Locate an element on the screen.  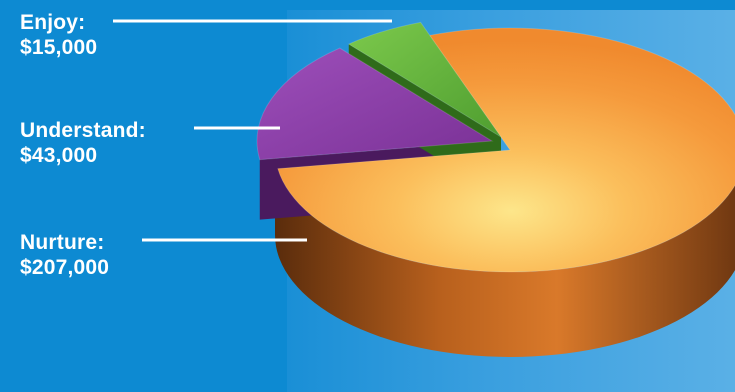
pie-slice-enjoy is located at coordinates (424, 79).